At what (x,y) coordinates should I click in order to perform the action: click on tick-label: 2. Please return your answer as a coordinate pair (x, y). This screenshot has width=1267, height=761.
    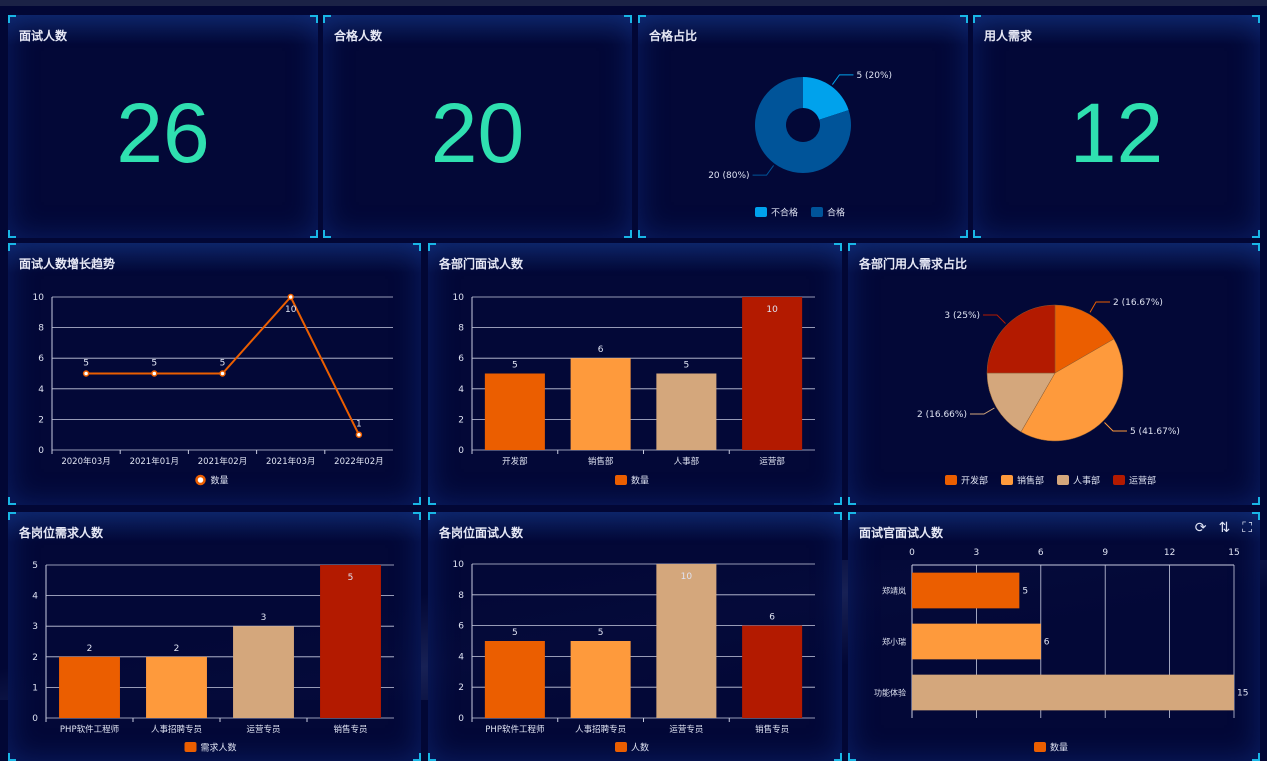
    Looking at the image, I should click on (461, 688).